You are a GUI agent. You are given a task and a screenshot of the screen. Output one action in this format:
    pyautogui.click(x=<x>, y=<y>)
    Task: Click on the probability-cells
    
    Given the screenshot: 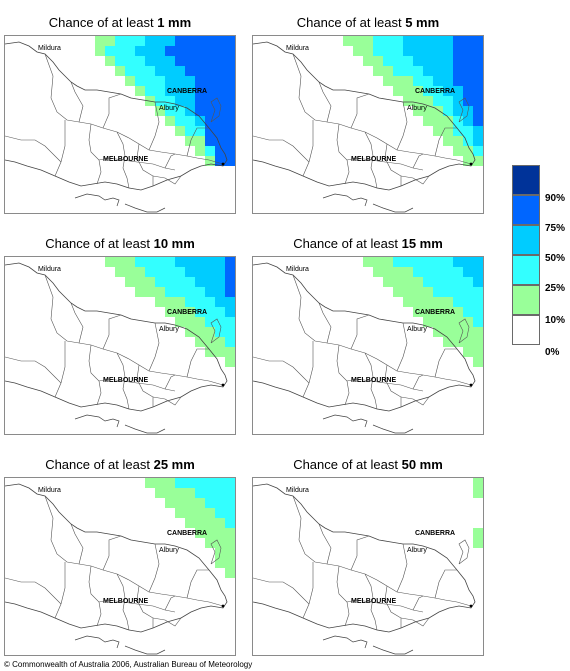 What is the action you would take?
    pyautogui.click(x=423, y=312)
    